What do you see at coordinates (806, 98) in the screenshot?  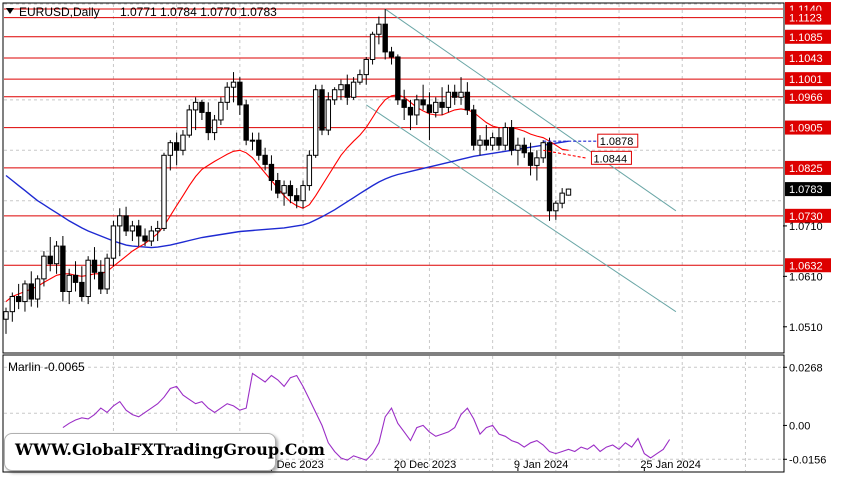 I see `level-price-label: 1.0966` at bounding box center [806, 98].